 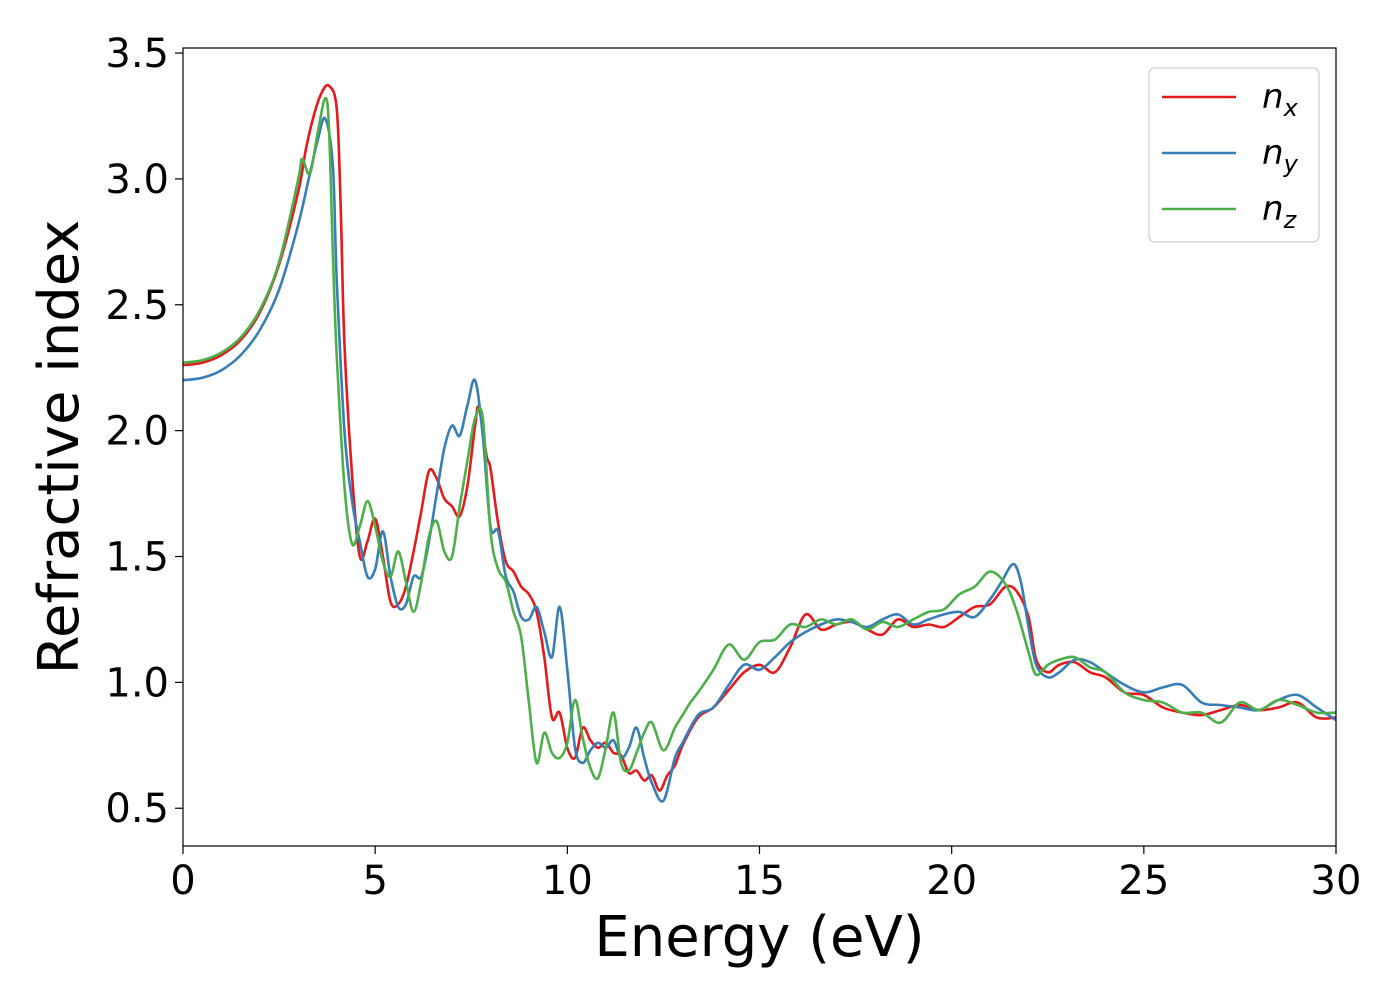 What do you see at coordinates (759, 881) in the screenshot?
I see `x-tick-label: 15` at bounding box center [759, 881].